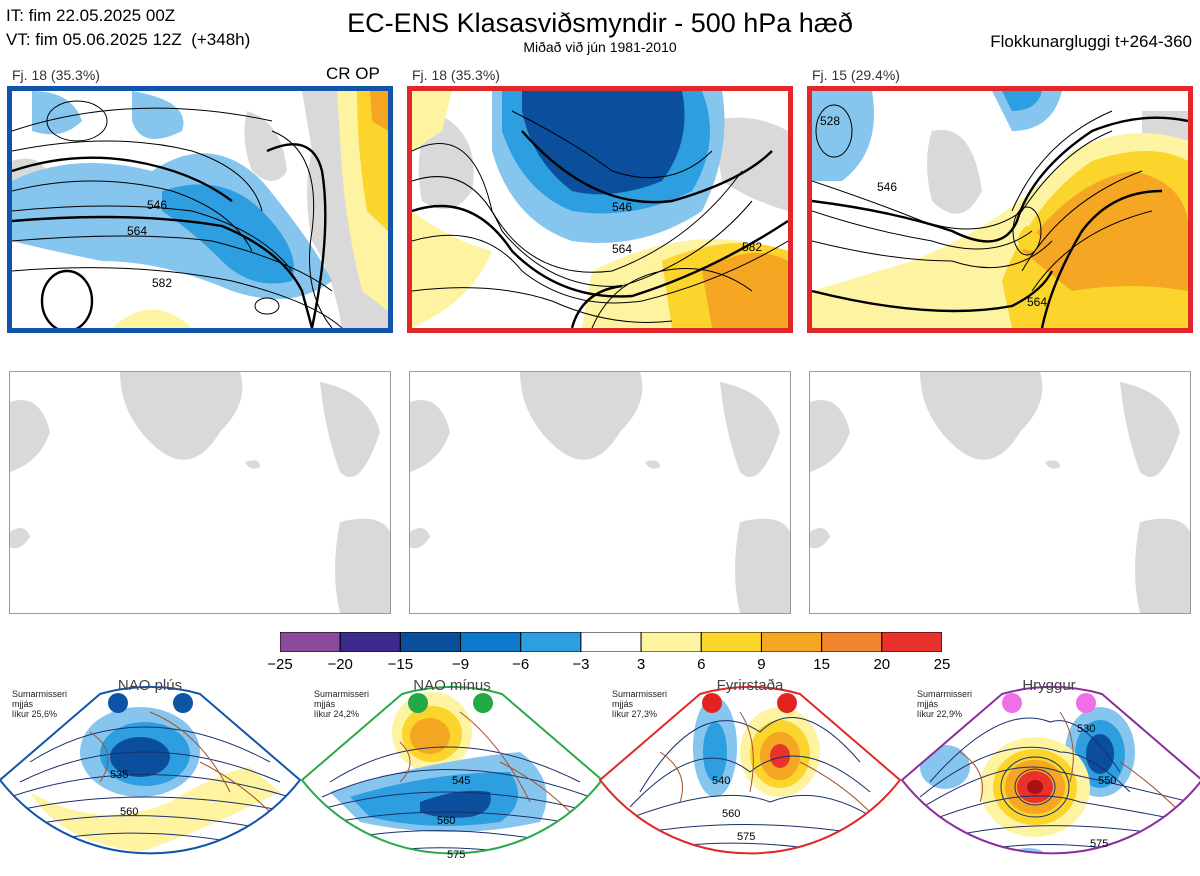  Describe the element at coordinates (752, 247) in the screenshot. I see `cluster-2-contour-label: 582` at that location.